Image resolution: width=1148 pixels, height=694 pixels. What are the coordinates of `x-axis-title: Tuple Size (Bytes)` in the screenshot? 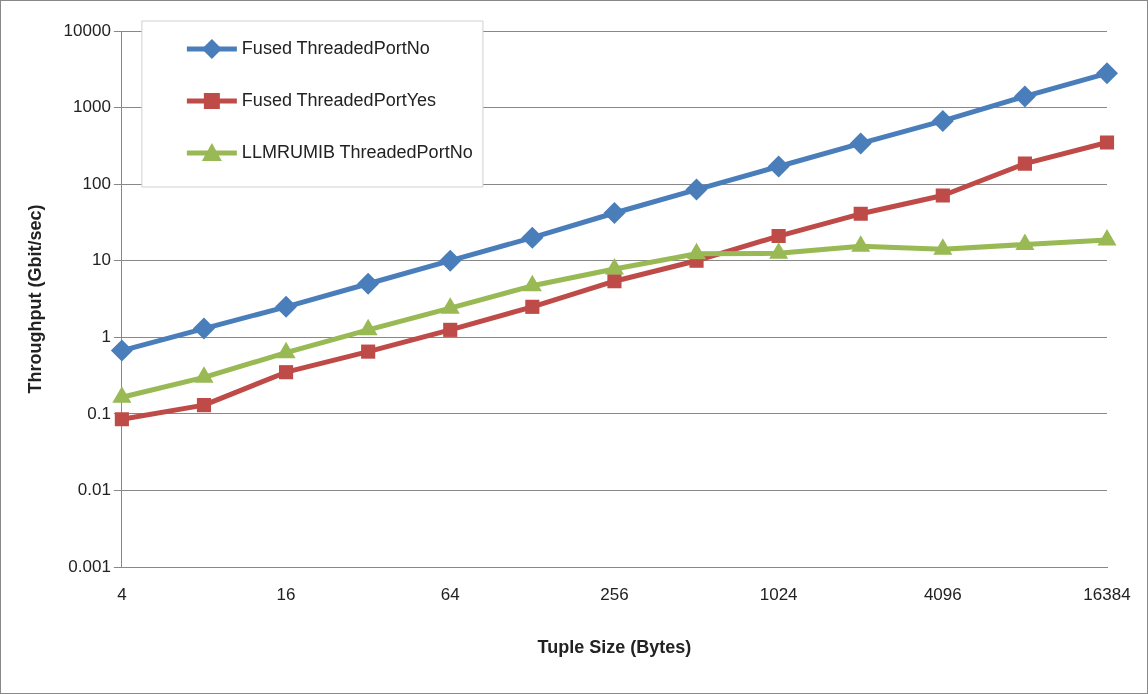 It's located at (614, 647).